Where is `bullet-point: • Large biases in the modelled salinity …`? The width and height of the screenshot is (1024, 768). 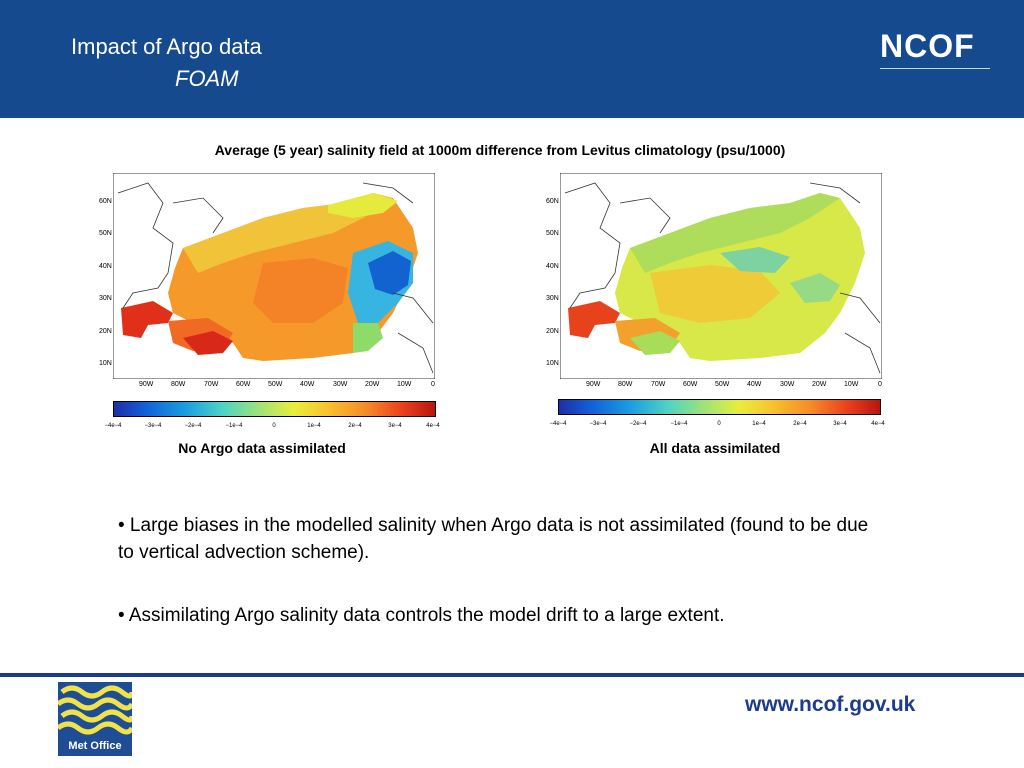
bullet-point: • Large biases in the modelled salinity … is located at coordinates (493, 539).